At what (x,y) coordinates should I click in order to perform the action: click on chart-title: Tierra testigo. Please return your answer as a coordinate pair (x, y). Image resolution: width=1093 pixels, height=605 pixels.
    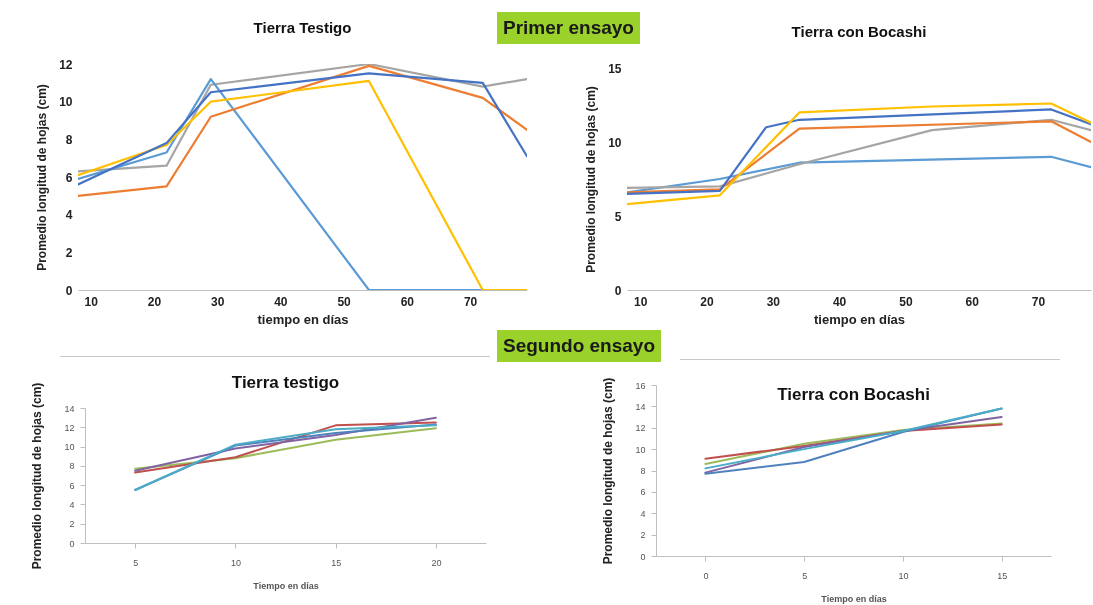
    Looking at the image, I should click on (285, 383).